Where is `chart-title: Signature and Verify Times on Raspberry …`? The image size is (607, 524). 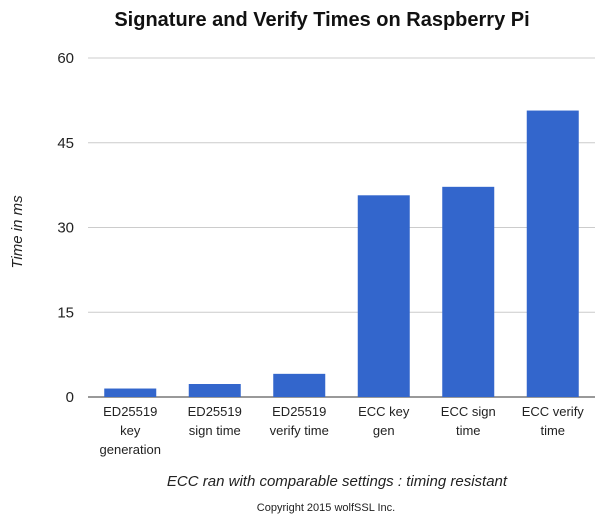
chart-title: Signature and Verify Times on Raspberry … is located at coordinates (321, 20).